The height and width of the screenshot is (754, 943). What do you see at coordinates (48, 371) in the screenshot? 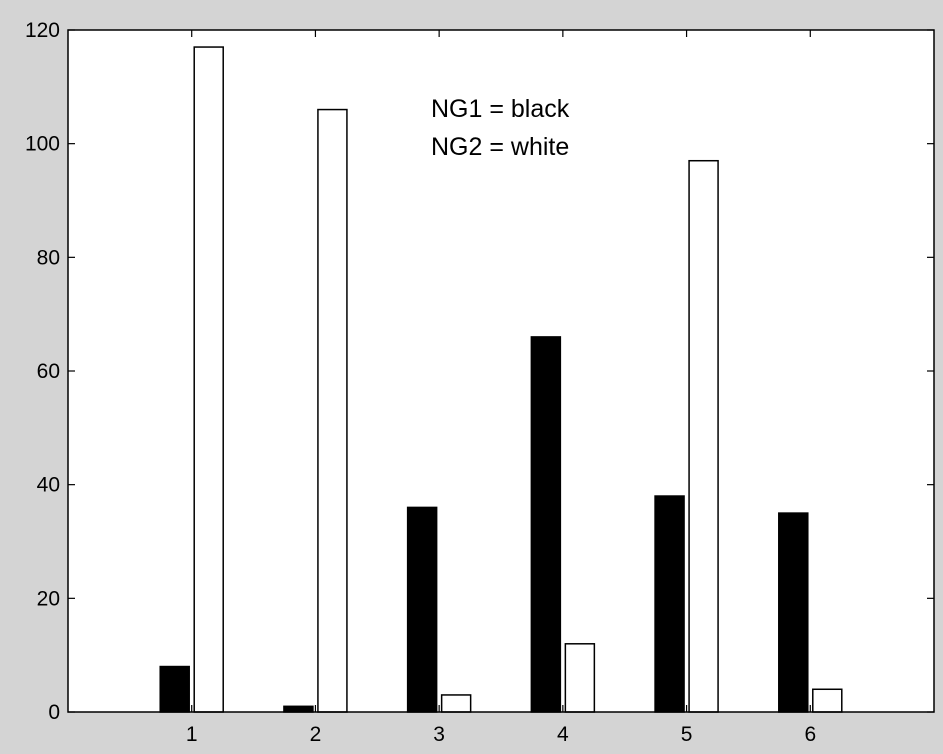
I see `y-tick-label-60: 60` at bounding box center [48, 371].